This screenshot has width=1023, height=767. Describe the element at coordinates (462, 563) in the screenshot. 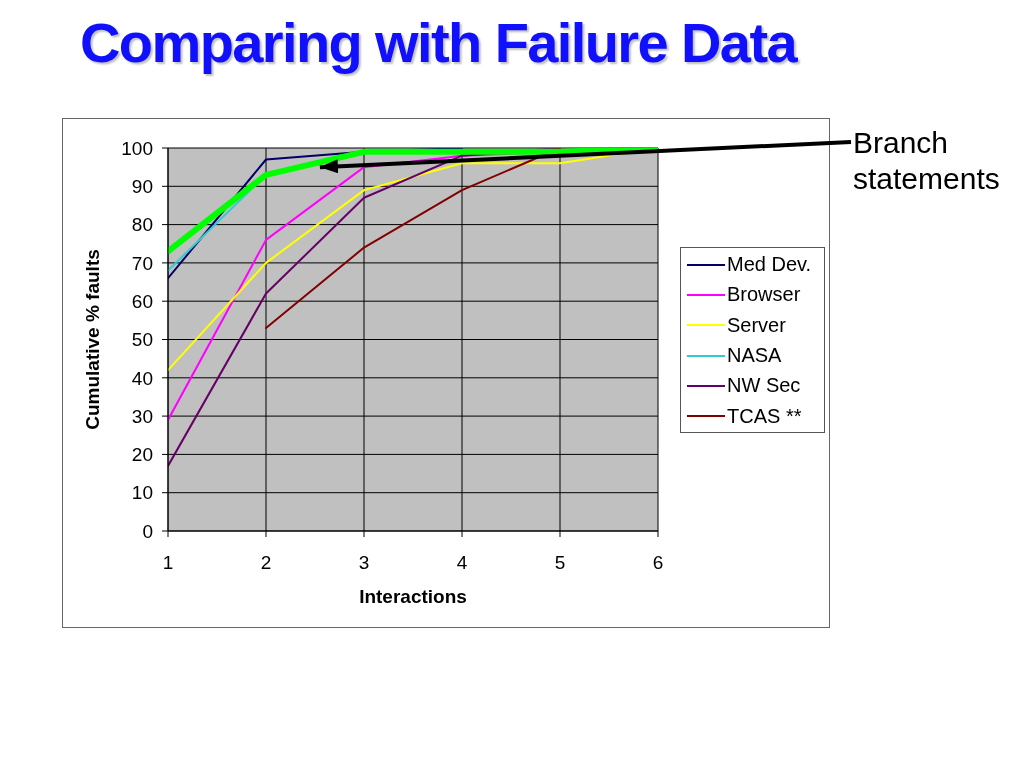

I see `x-tick-label: 4` at that location.